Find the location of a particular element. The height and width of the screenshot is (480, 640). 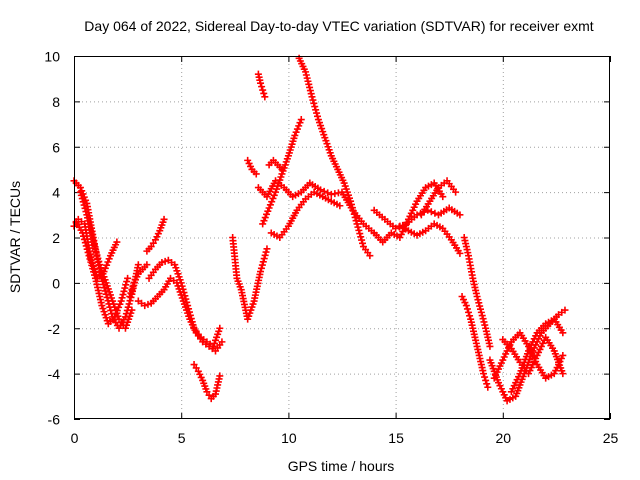

series-track-j is located at coordinates (250, 278).